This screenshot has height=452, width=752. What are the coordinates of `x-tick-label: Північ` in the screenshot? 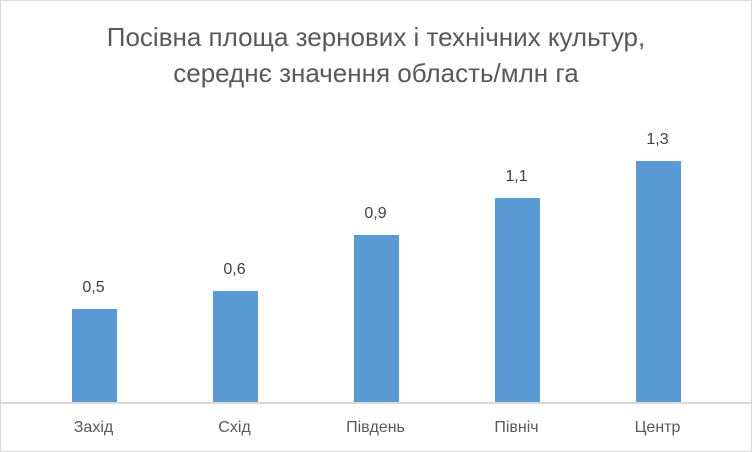 It's located at (516, 427).